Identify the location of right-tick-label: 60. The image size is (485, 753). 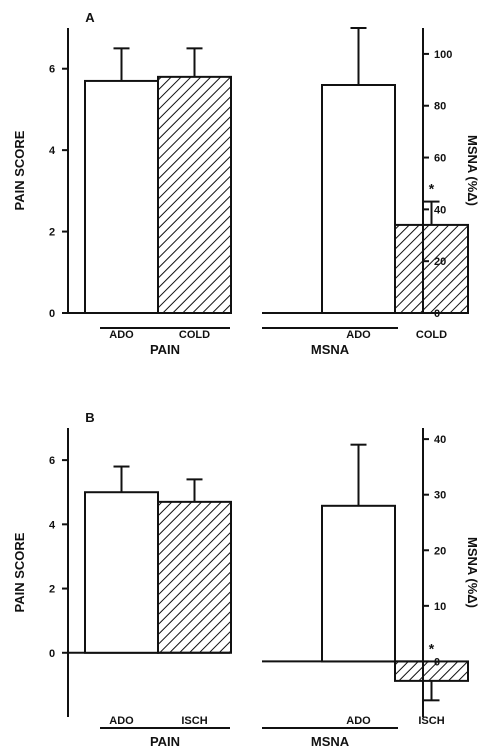
(440, 159).